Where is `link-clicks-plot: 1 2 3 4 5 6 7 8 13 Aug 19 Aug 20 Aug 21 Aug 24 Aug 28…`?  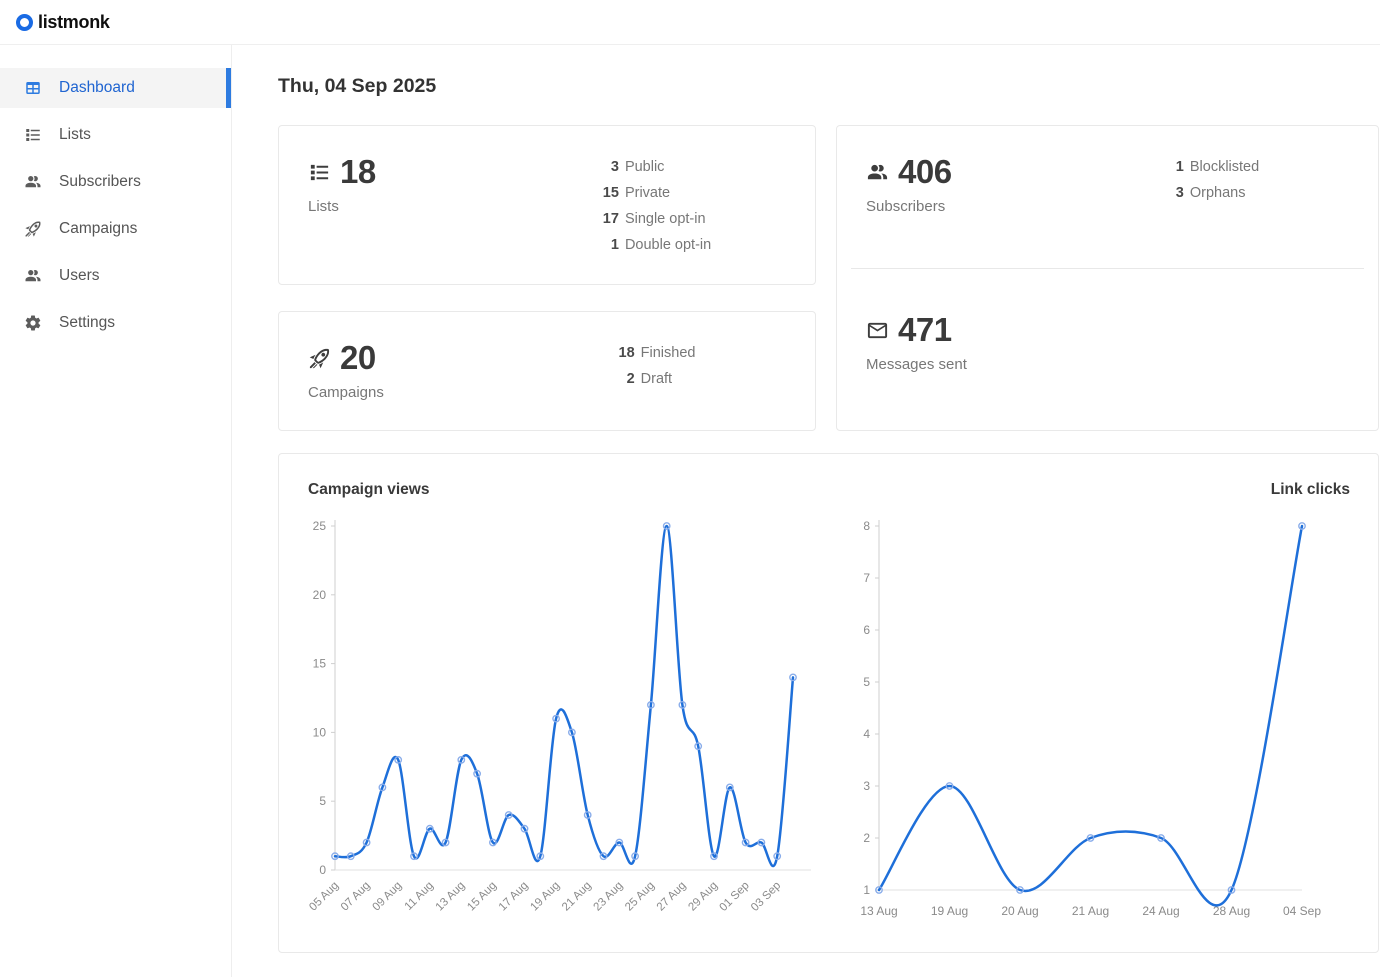 link-clicks-plot: 1 2 3 4 5 6 7 8 13 Aug 19 Aug 20 Aug 21 Aug 24 Aug 28… is located at coordinates (1090, 718).